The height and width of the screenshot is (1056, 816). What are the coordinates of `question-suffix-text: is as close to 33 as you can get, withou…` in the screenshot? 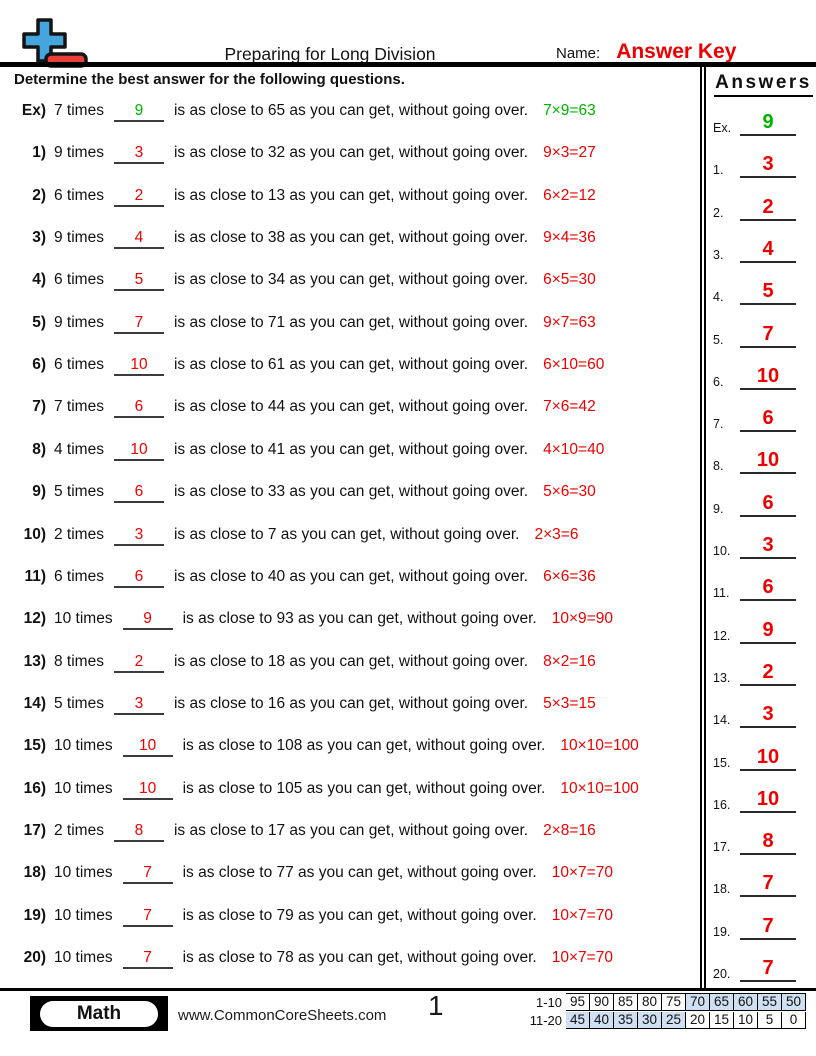 It's located at (351, 492).